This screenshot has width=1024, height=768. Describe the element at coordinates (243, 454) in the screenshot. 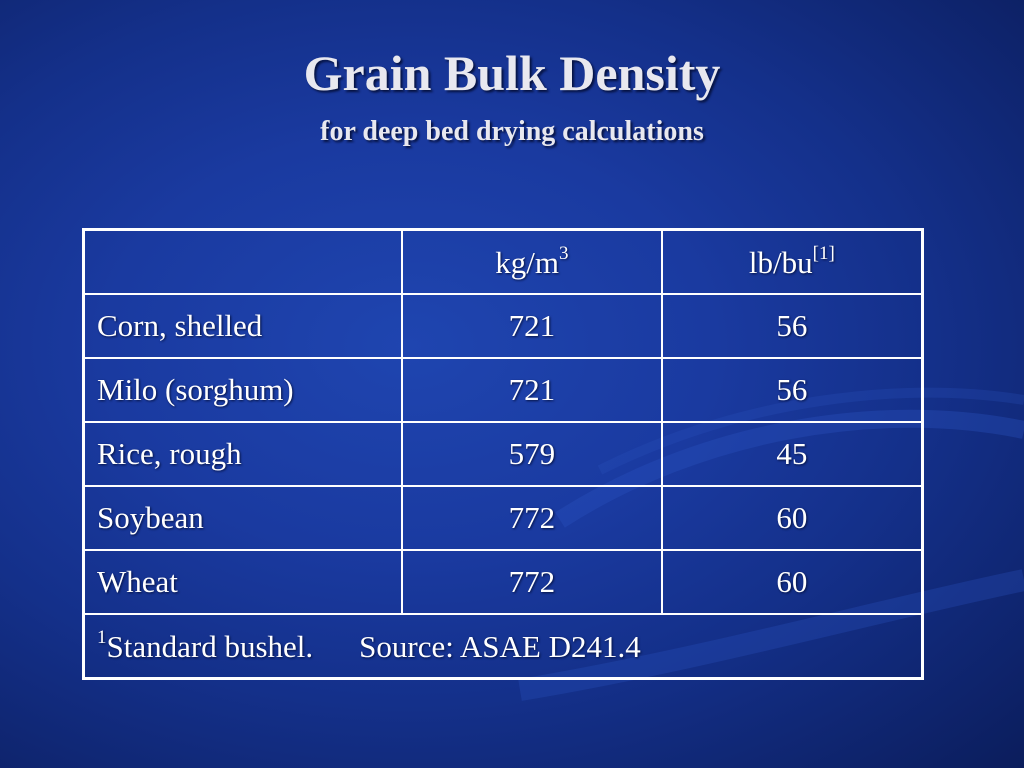

I see `grain-name: Rice, rough` at that location.